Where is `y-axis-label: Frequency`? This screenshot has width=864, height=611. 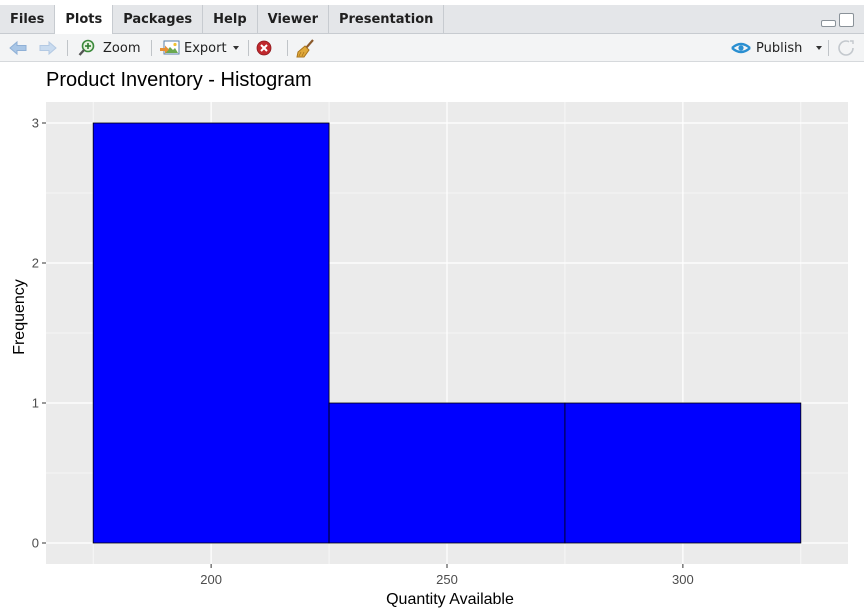 y-axis-label: Frequency is located at coordinates (19, 317).